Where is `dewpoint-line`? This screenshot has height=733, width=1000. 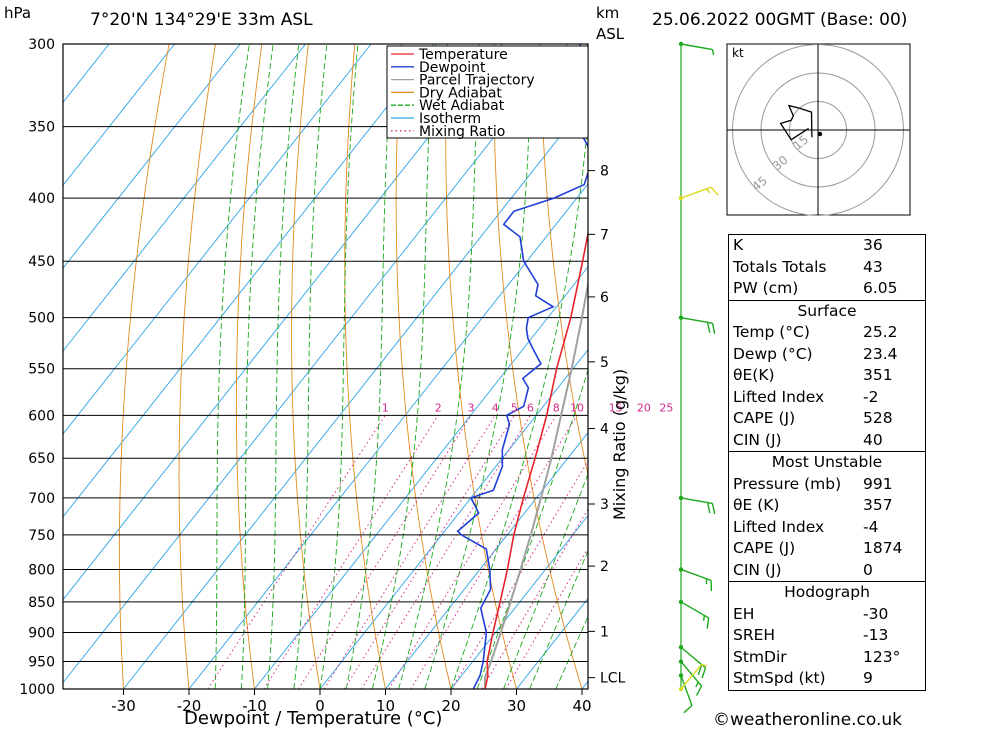 dewpoint-line is located at coordinates (522, 366).